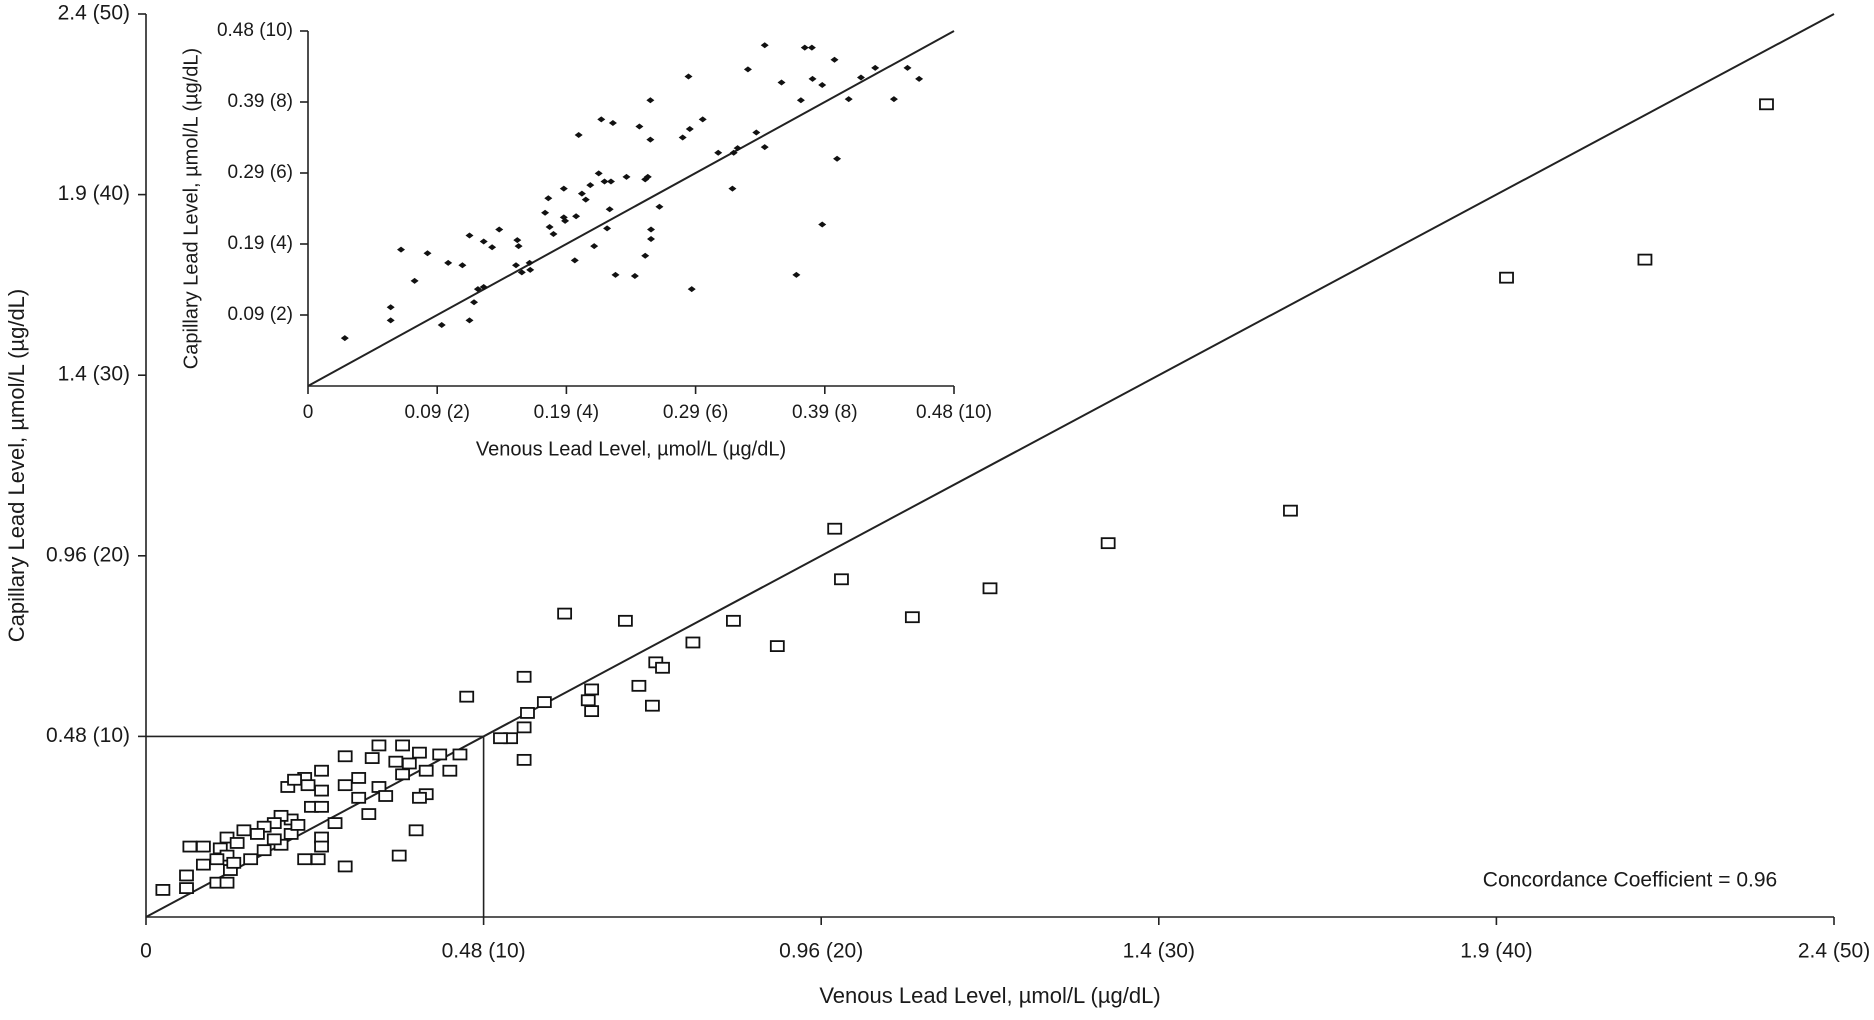 The width and height of the screenshot is (1874, 1020). Describe the element at coordinates (1630, 880) in the screenshot. I see `annotation: Concordance Coefficient = 0.96` at that location.